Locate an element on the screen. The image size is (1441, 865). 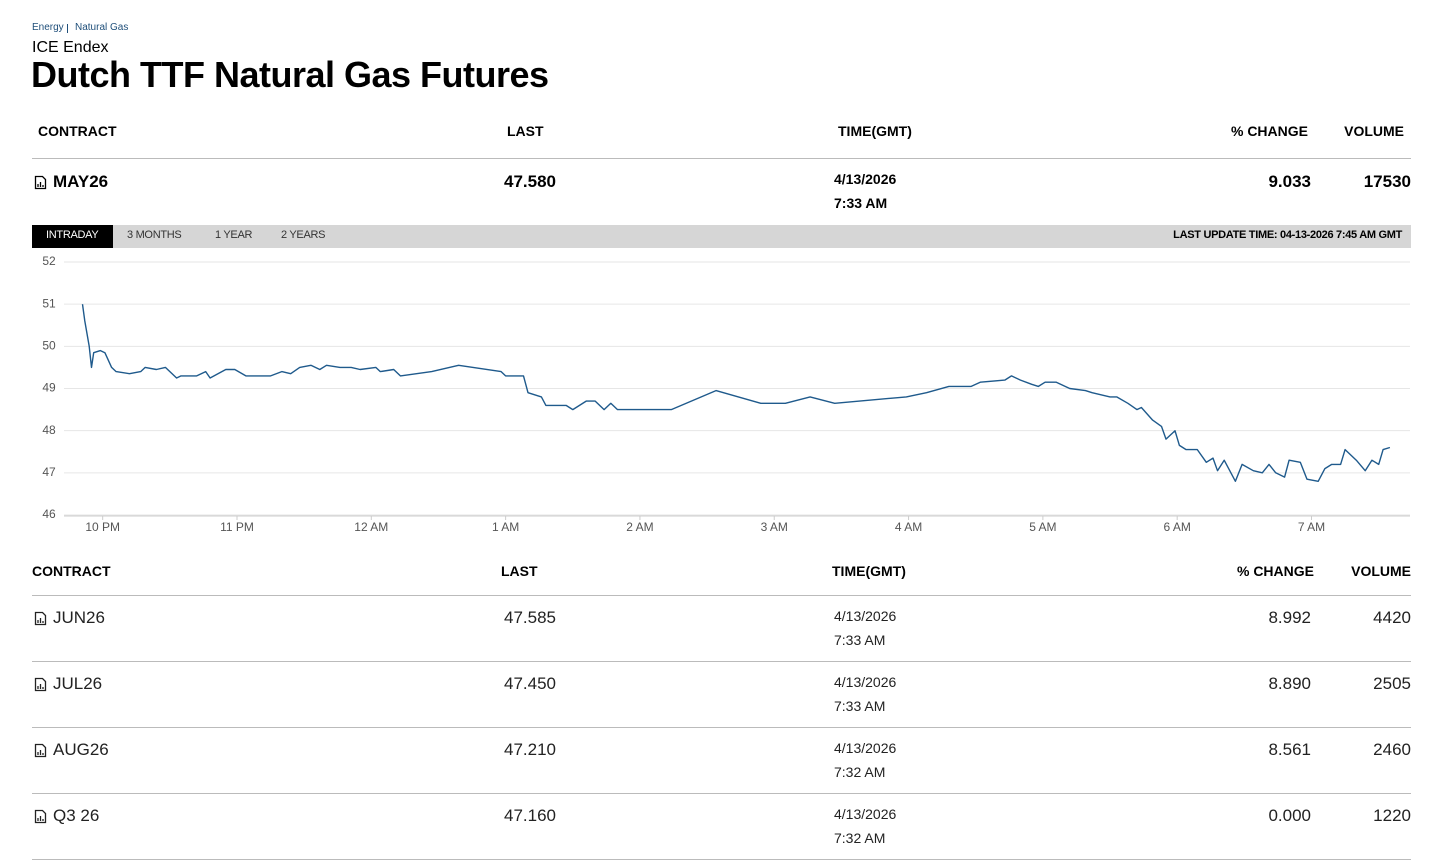
x-tick-label: 12 AM is located at coordinates (371, 527).